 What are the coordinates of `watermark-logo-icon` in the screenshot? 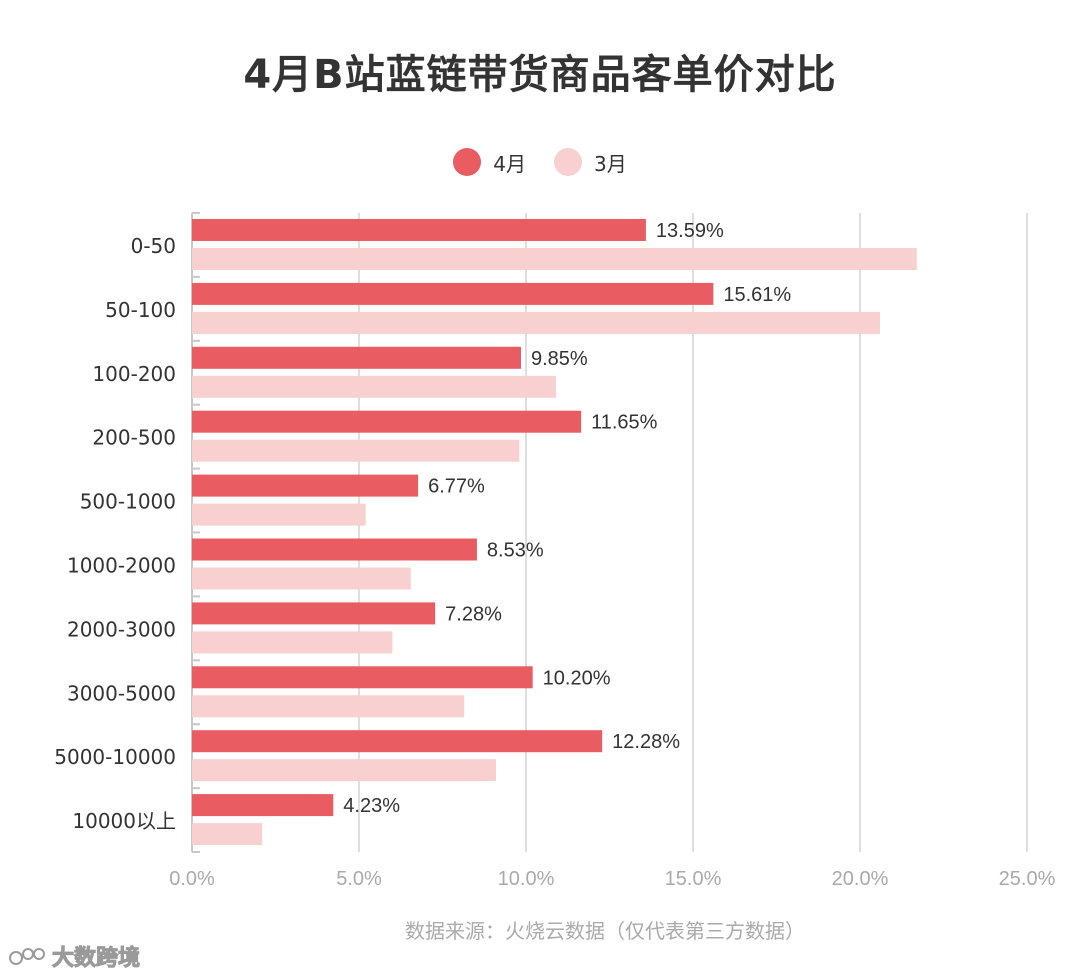 It's located at (27, 956).